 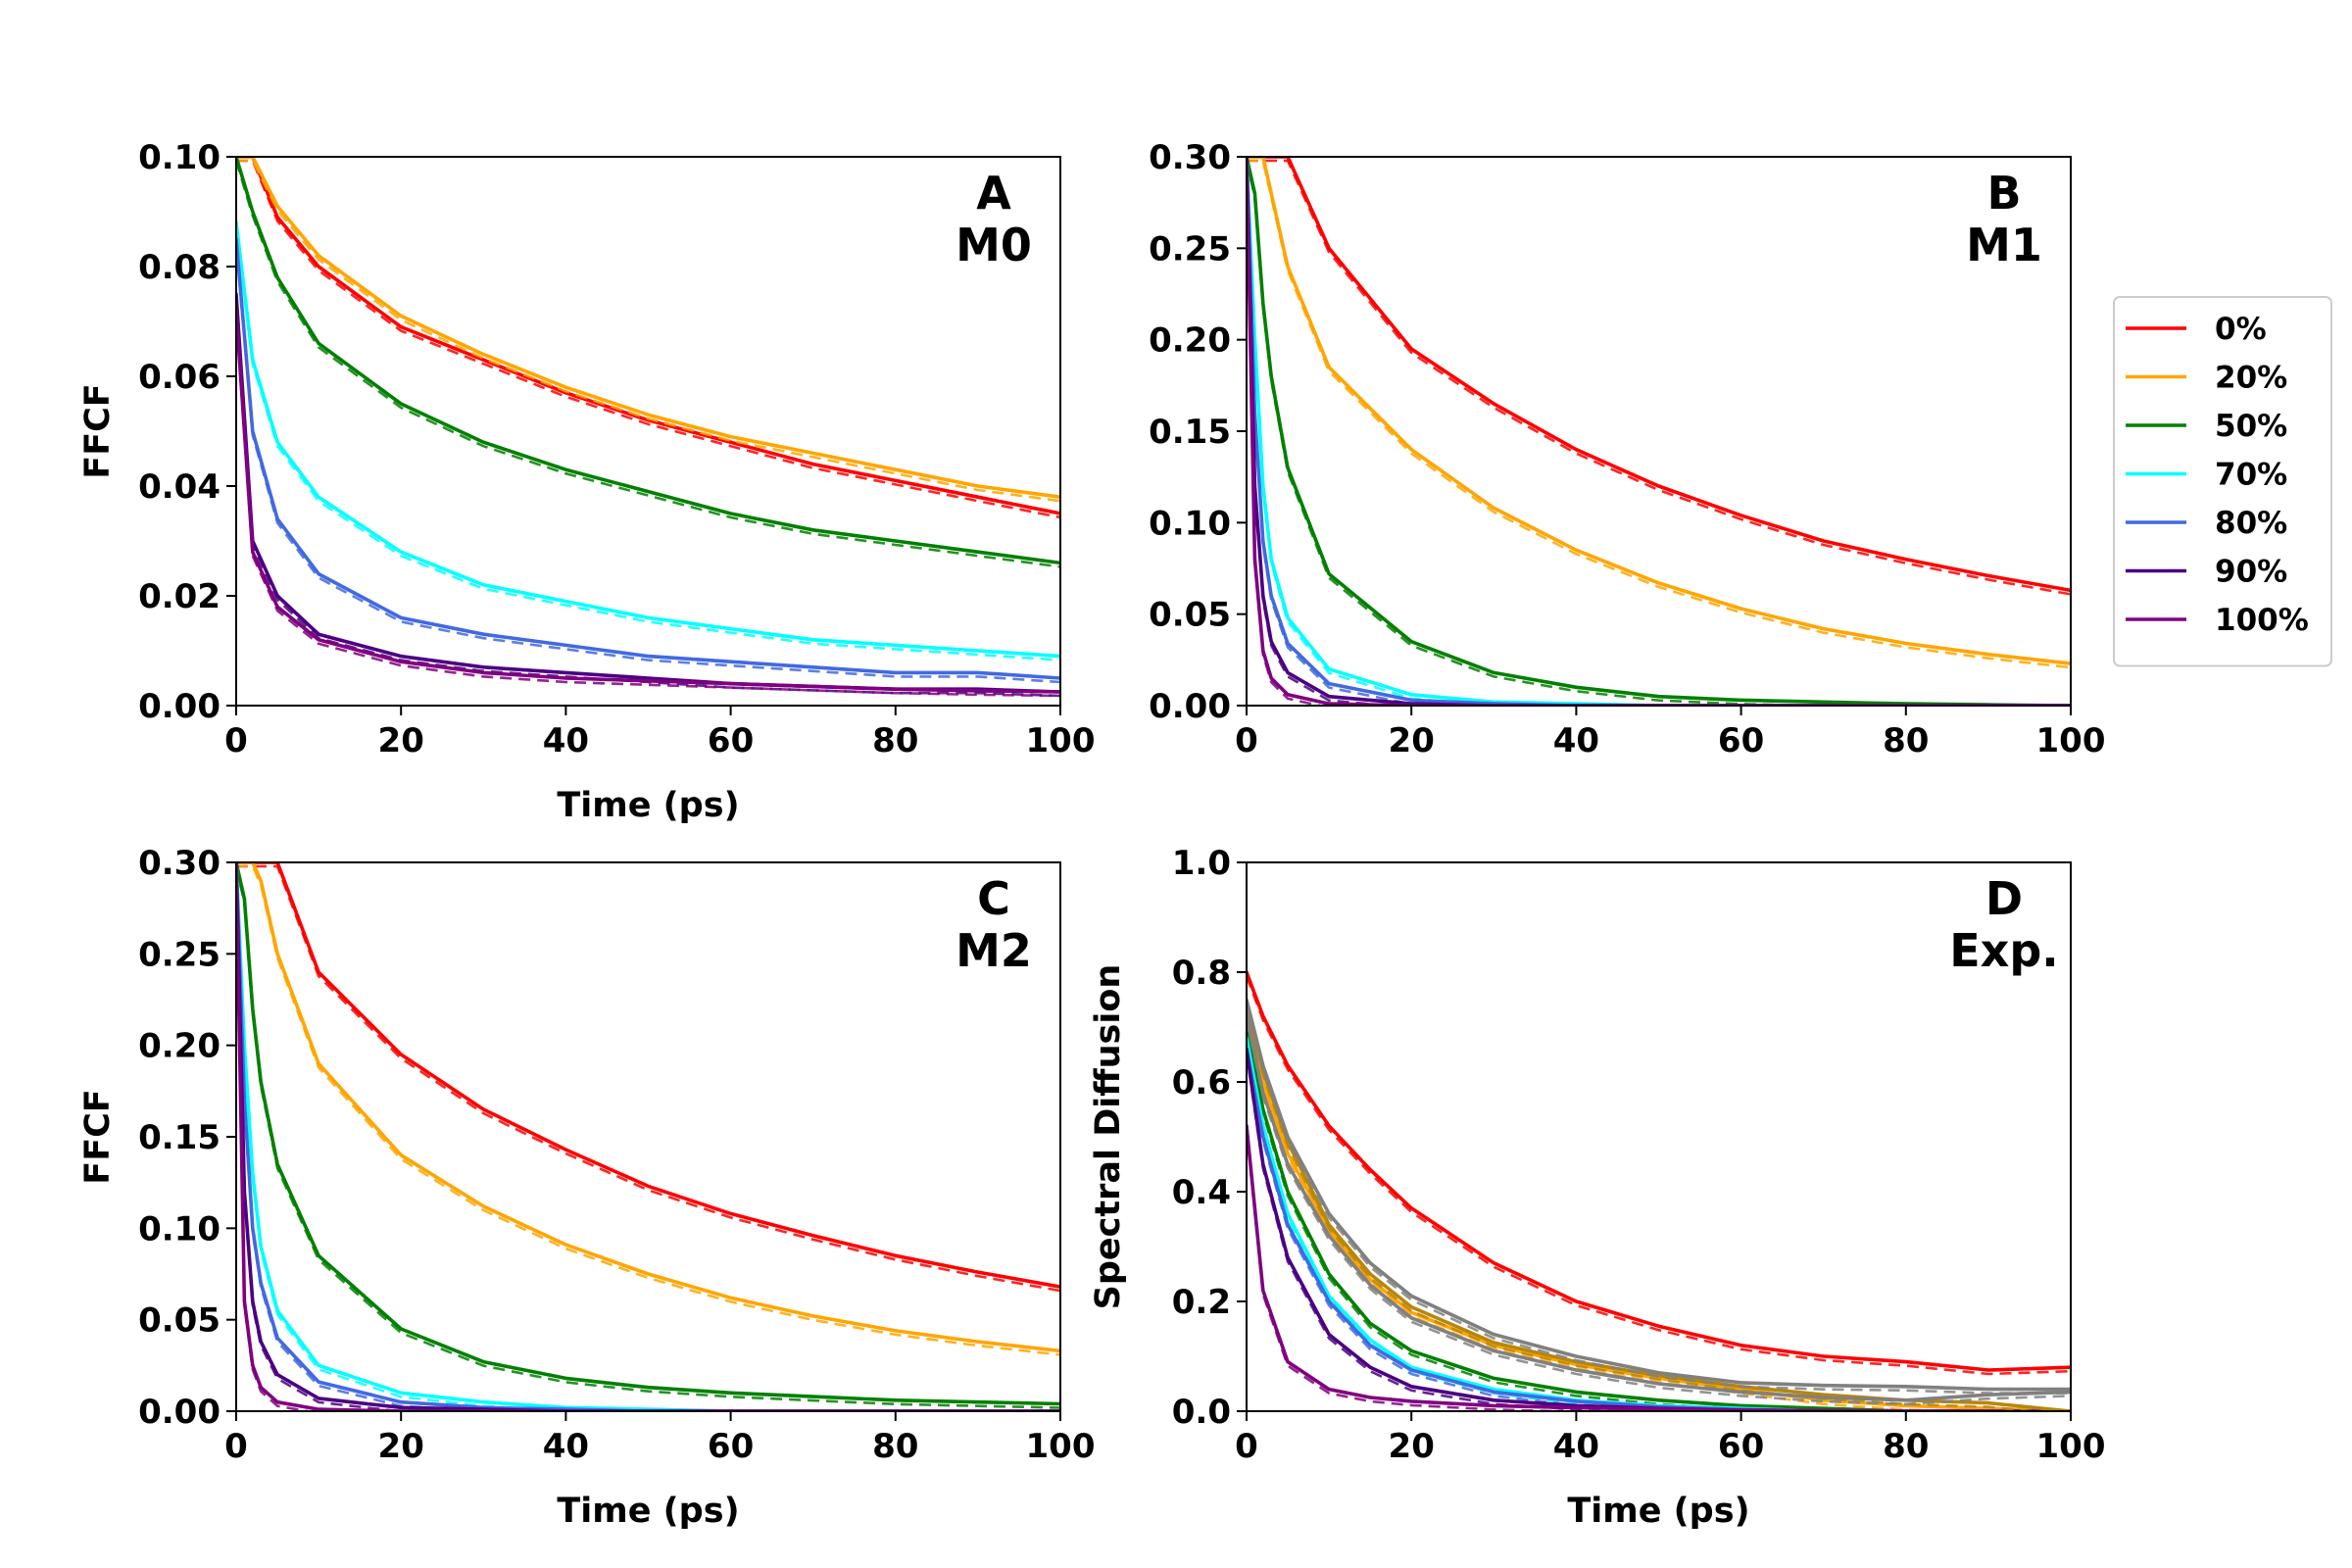 What do you see at coordinates (1190, 341) in the screenshot?
I see `y-tick-label: 0.20` at bounding box center [1190, 341].